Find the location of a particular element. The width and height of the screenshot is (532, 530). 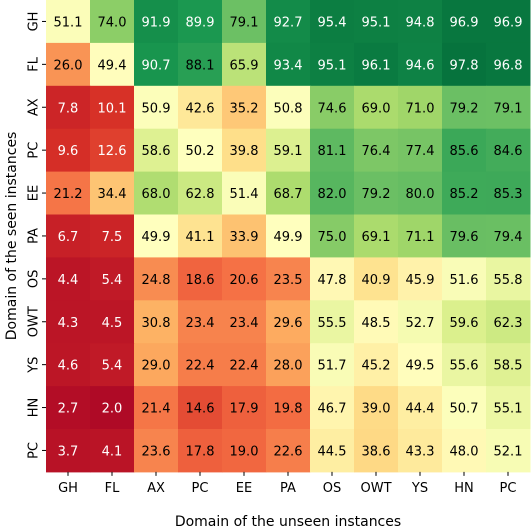

cell-value-label: 49.9 is located at coordinates (288, 237).